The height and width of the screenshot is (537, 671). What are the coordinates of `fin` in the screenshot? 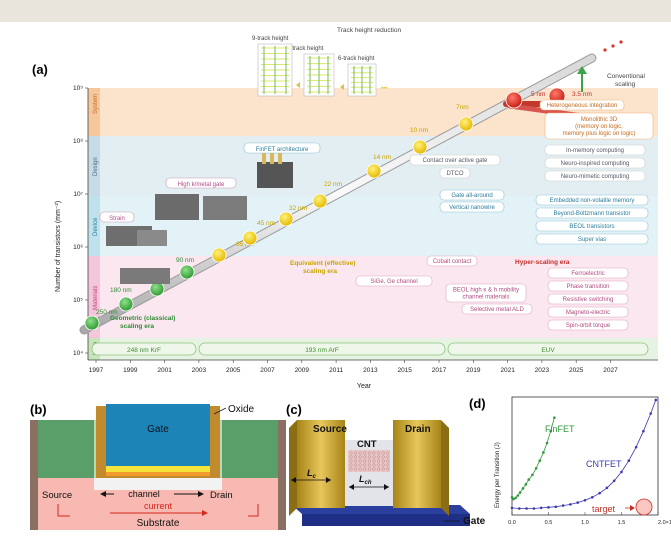 It's located at (272, 158).